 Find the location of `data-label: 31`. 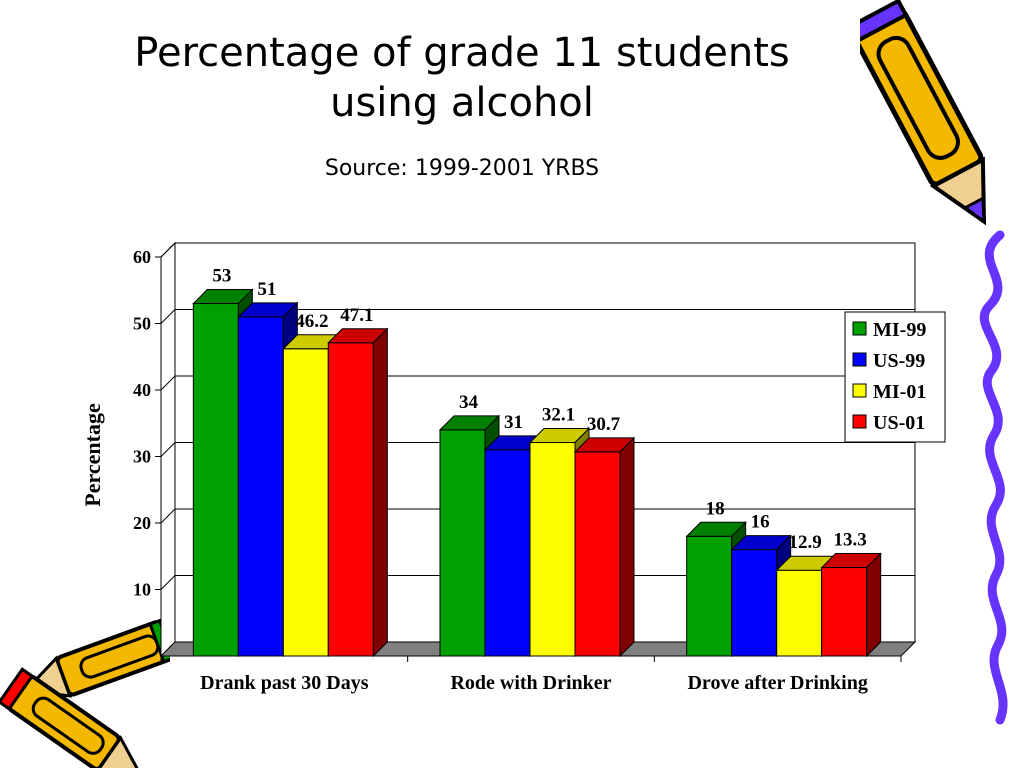

data-label: 31 is located at coordinates (513, 422).